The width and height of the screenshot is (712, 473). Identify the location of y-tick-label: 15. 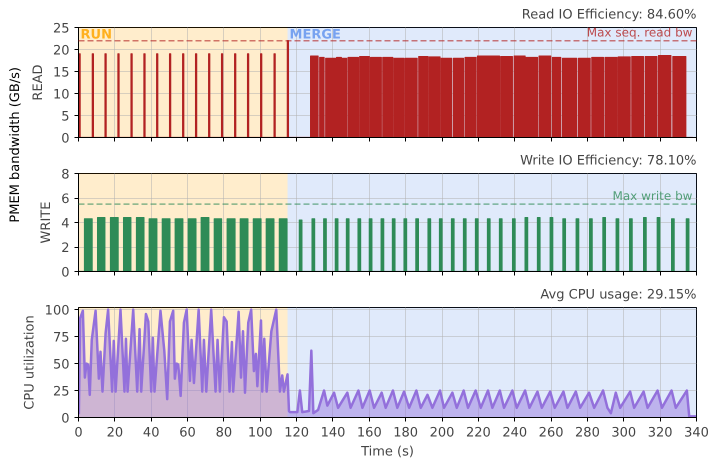
(61, 73).